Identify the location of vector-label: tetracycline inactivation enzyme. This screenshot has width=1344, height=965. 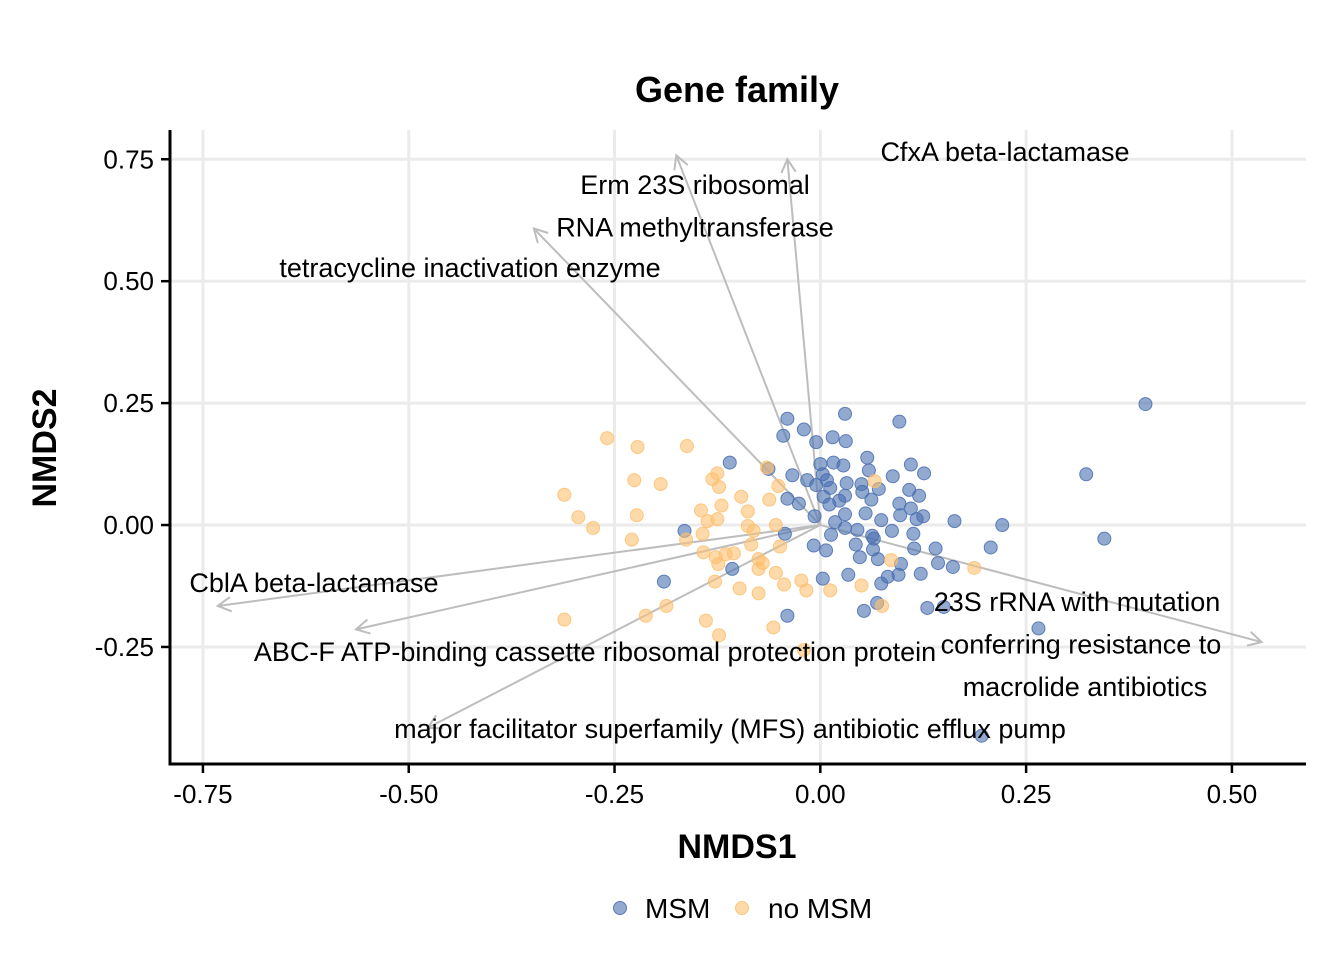
(469, 268).